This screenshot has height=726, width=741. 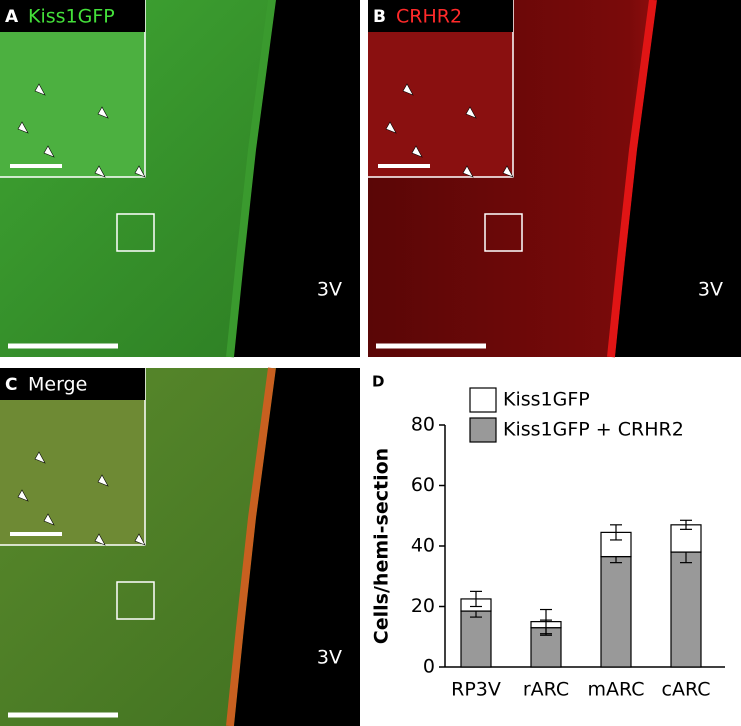 I want to click on legend-label: Kiss1GFP, so click(x=546, y=400).